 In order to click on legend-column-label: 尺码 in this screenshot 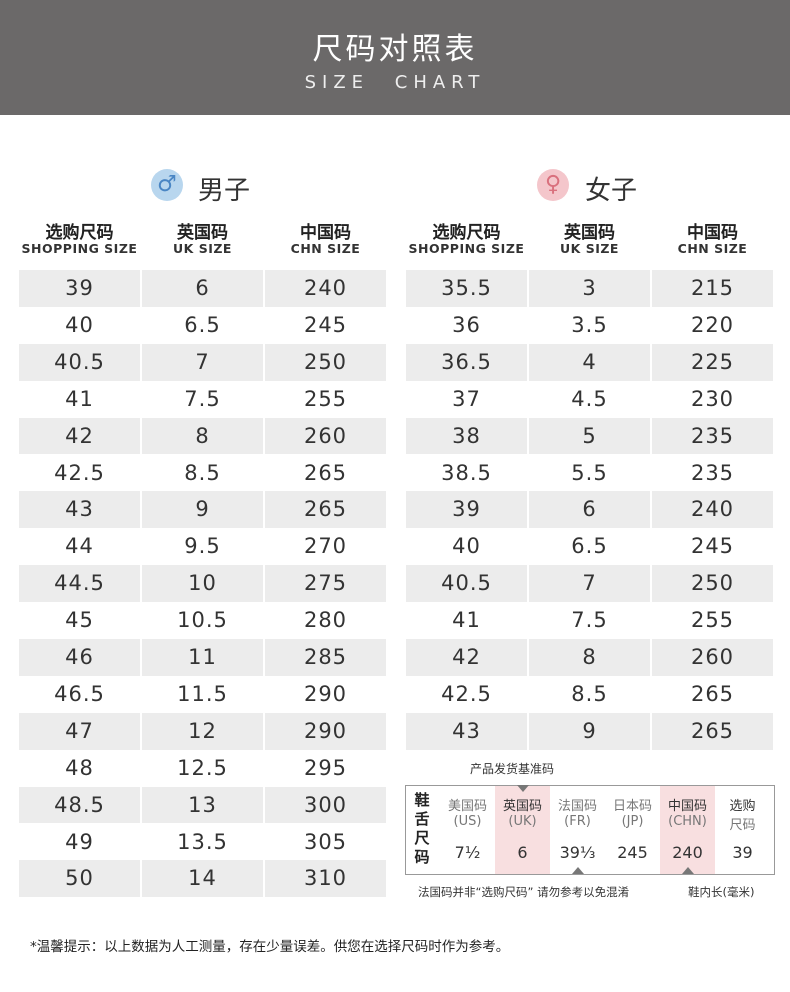, I will do `click(742, 825)`.